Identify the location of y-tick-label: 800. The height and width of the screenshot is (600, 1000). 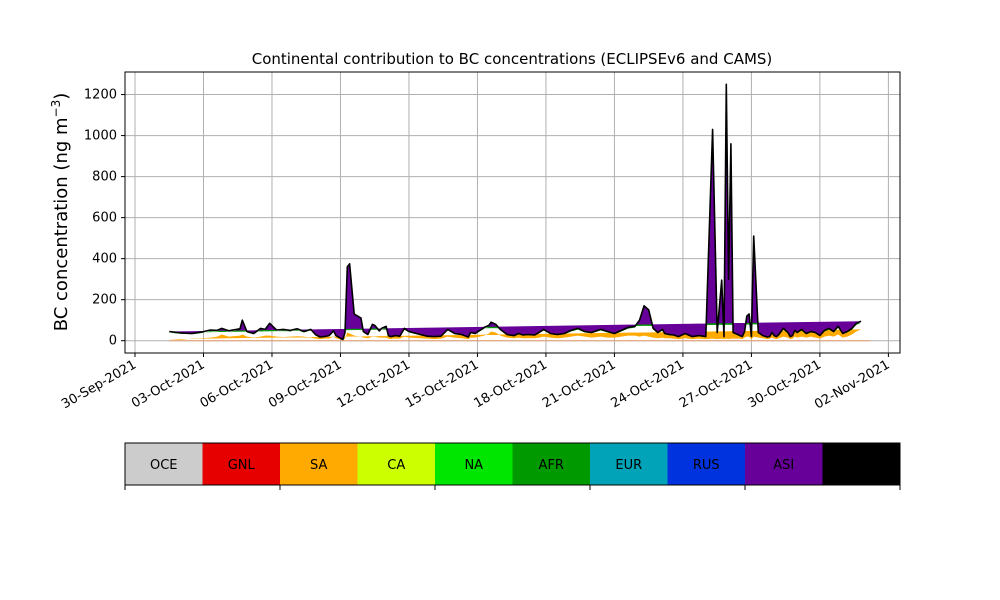
(104, 177).